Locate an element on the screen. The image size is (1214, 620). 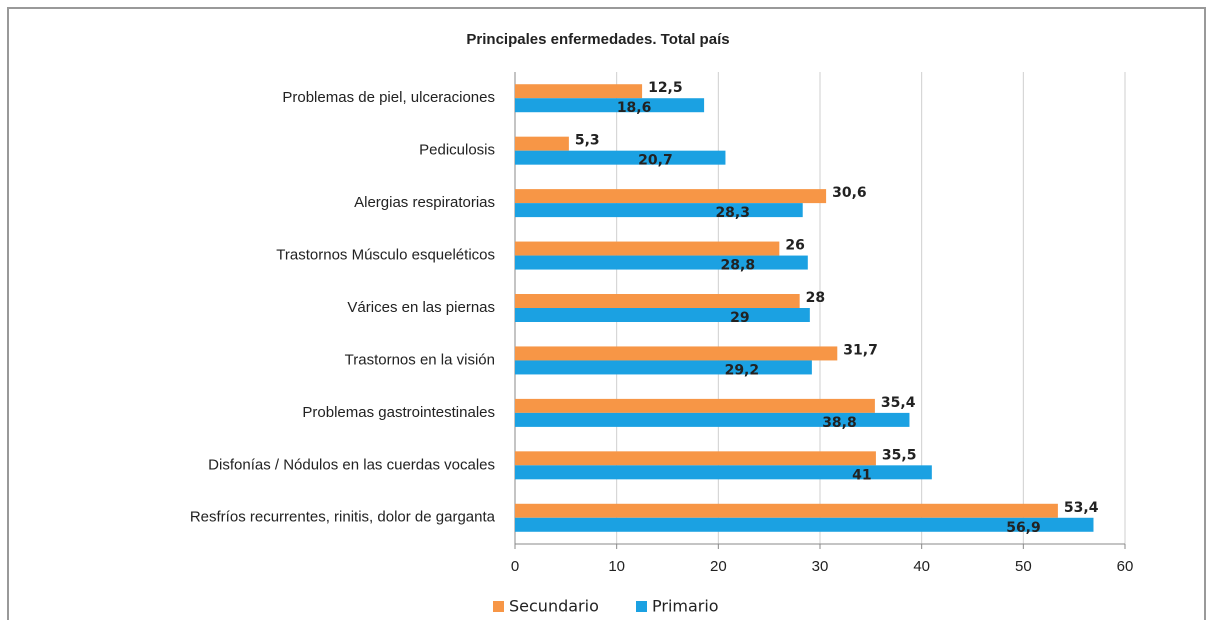
value-label: 31,7 is located at coordinates (860, 350).